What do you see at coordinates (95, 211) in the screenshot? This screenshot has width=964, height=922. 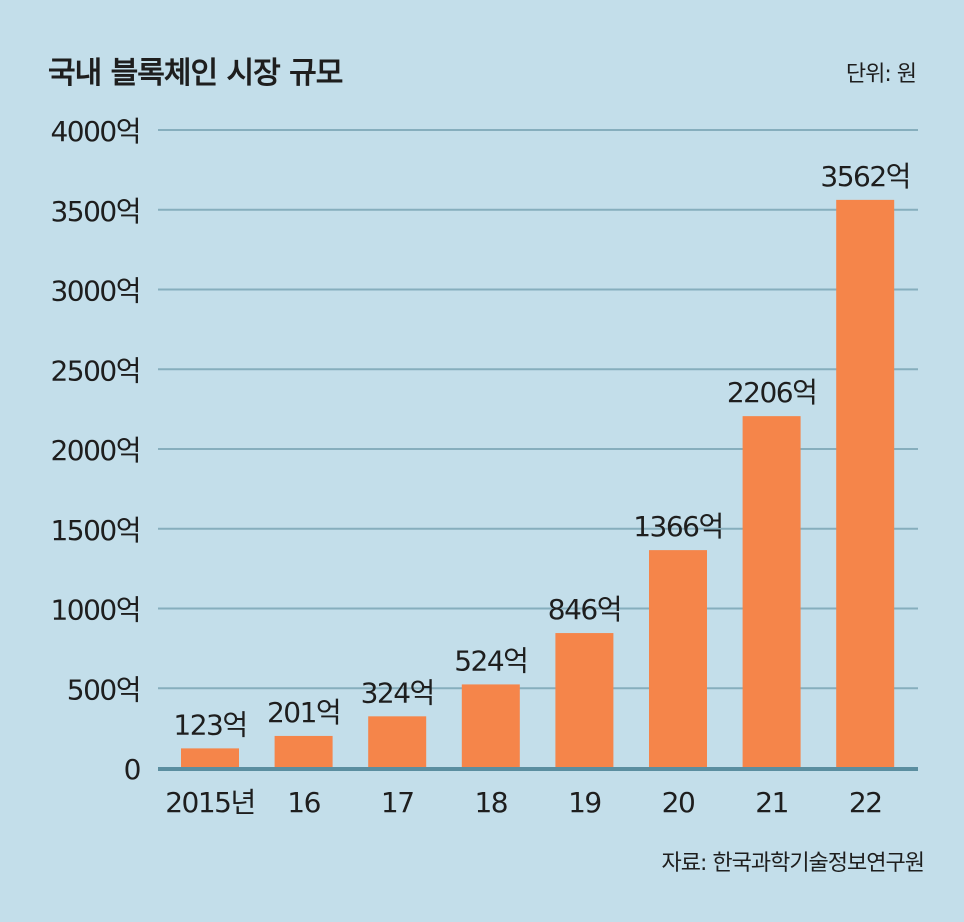 I see `y-tick-label: 3500억` at bounding box center [95, 211].